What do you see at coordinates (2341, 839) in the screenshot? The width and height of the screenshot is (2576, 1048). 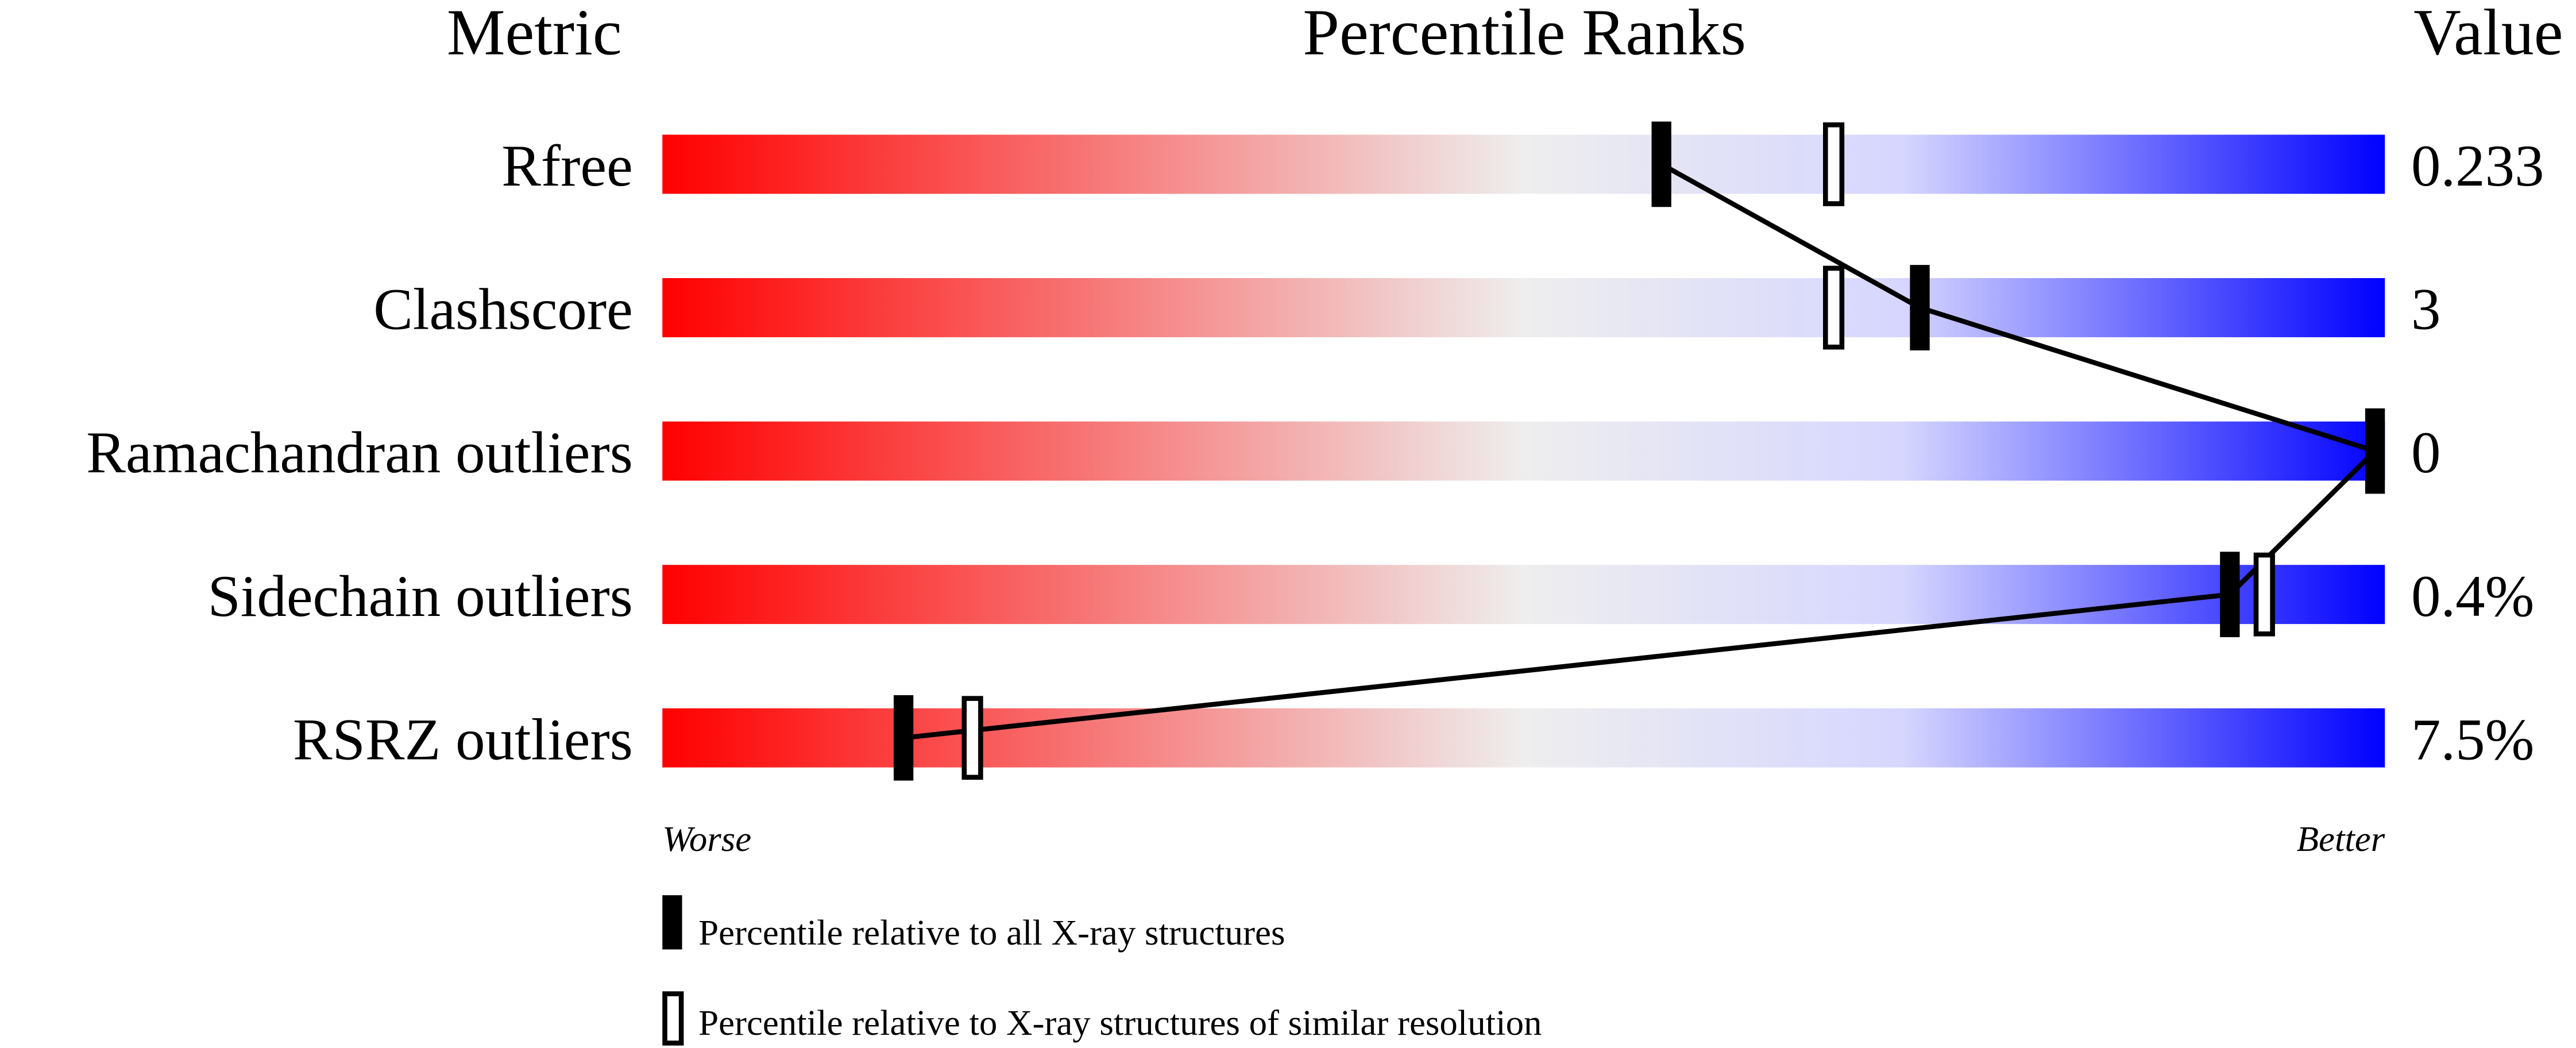 I see `better-label: Better` at bounding box center [2341, 839].